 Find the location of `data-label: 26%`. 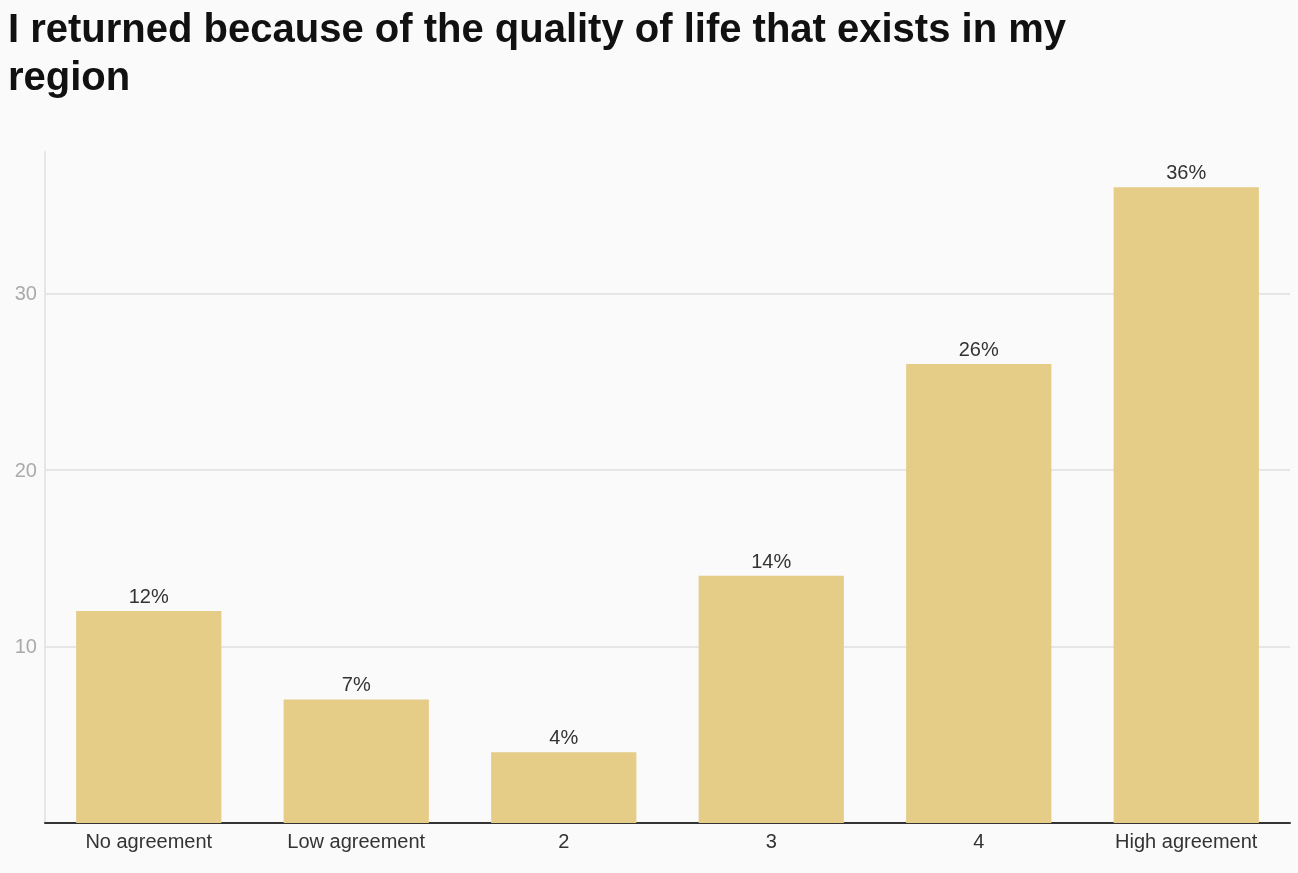

data-label: 26% is located at coordinates (978, 348).